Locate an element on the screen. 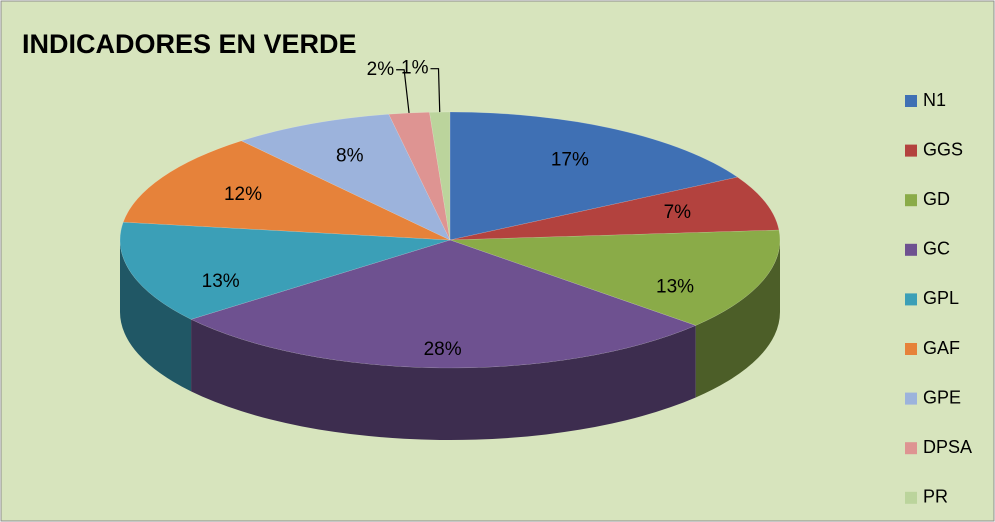 Image resolution: width=995 pixels, height=522 pixels. data-label: 7% is located at coordinates (678, 212).